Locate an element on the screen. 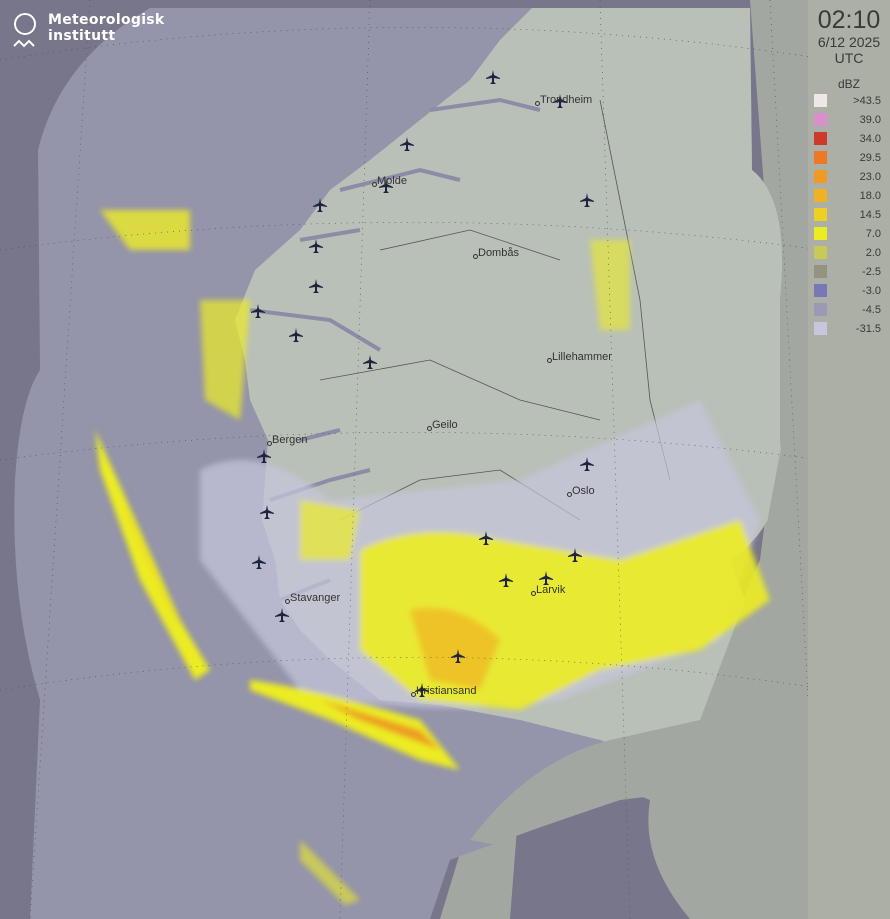 The image size is (890, 919). legend-label: >43.5 is located at coordinates (867, 100).